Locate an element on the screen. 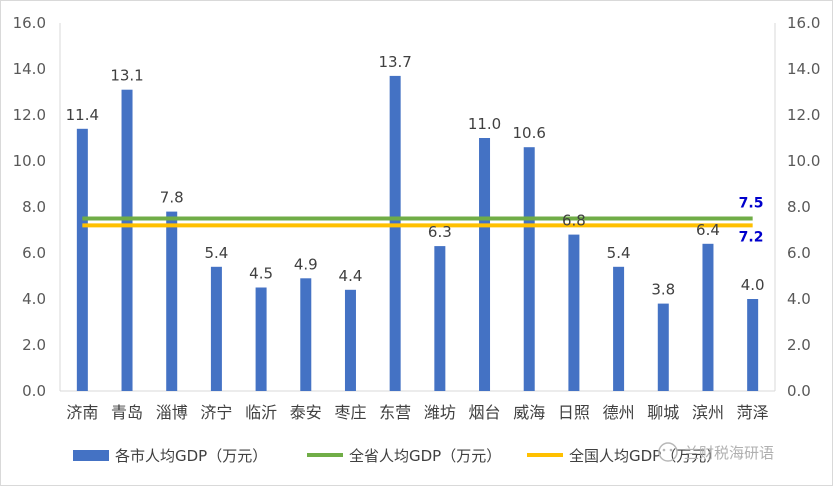 The width and height of the screenshot is (833, 486). secondary-y-tick-label: 14.0 is located at coordinates (803, 69).